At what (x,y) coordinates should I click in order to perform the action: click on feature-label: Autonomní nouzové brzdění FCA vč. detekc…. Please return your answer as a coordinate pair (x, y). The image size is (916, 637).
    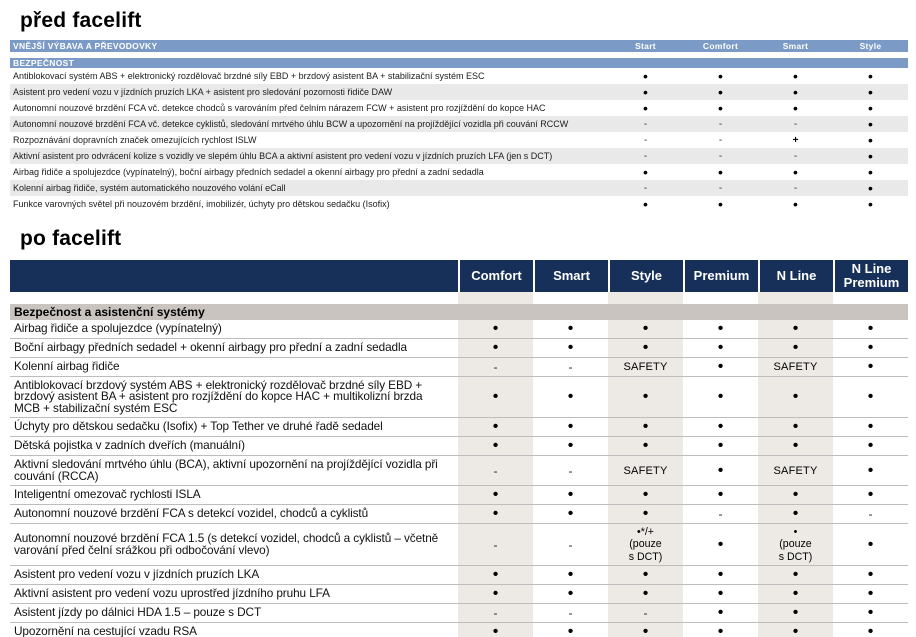
    Looking at the image, I should click on (279, 108).